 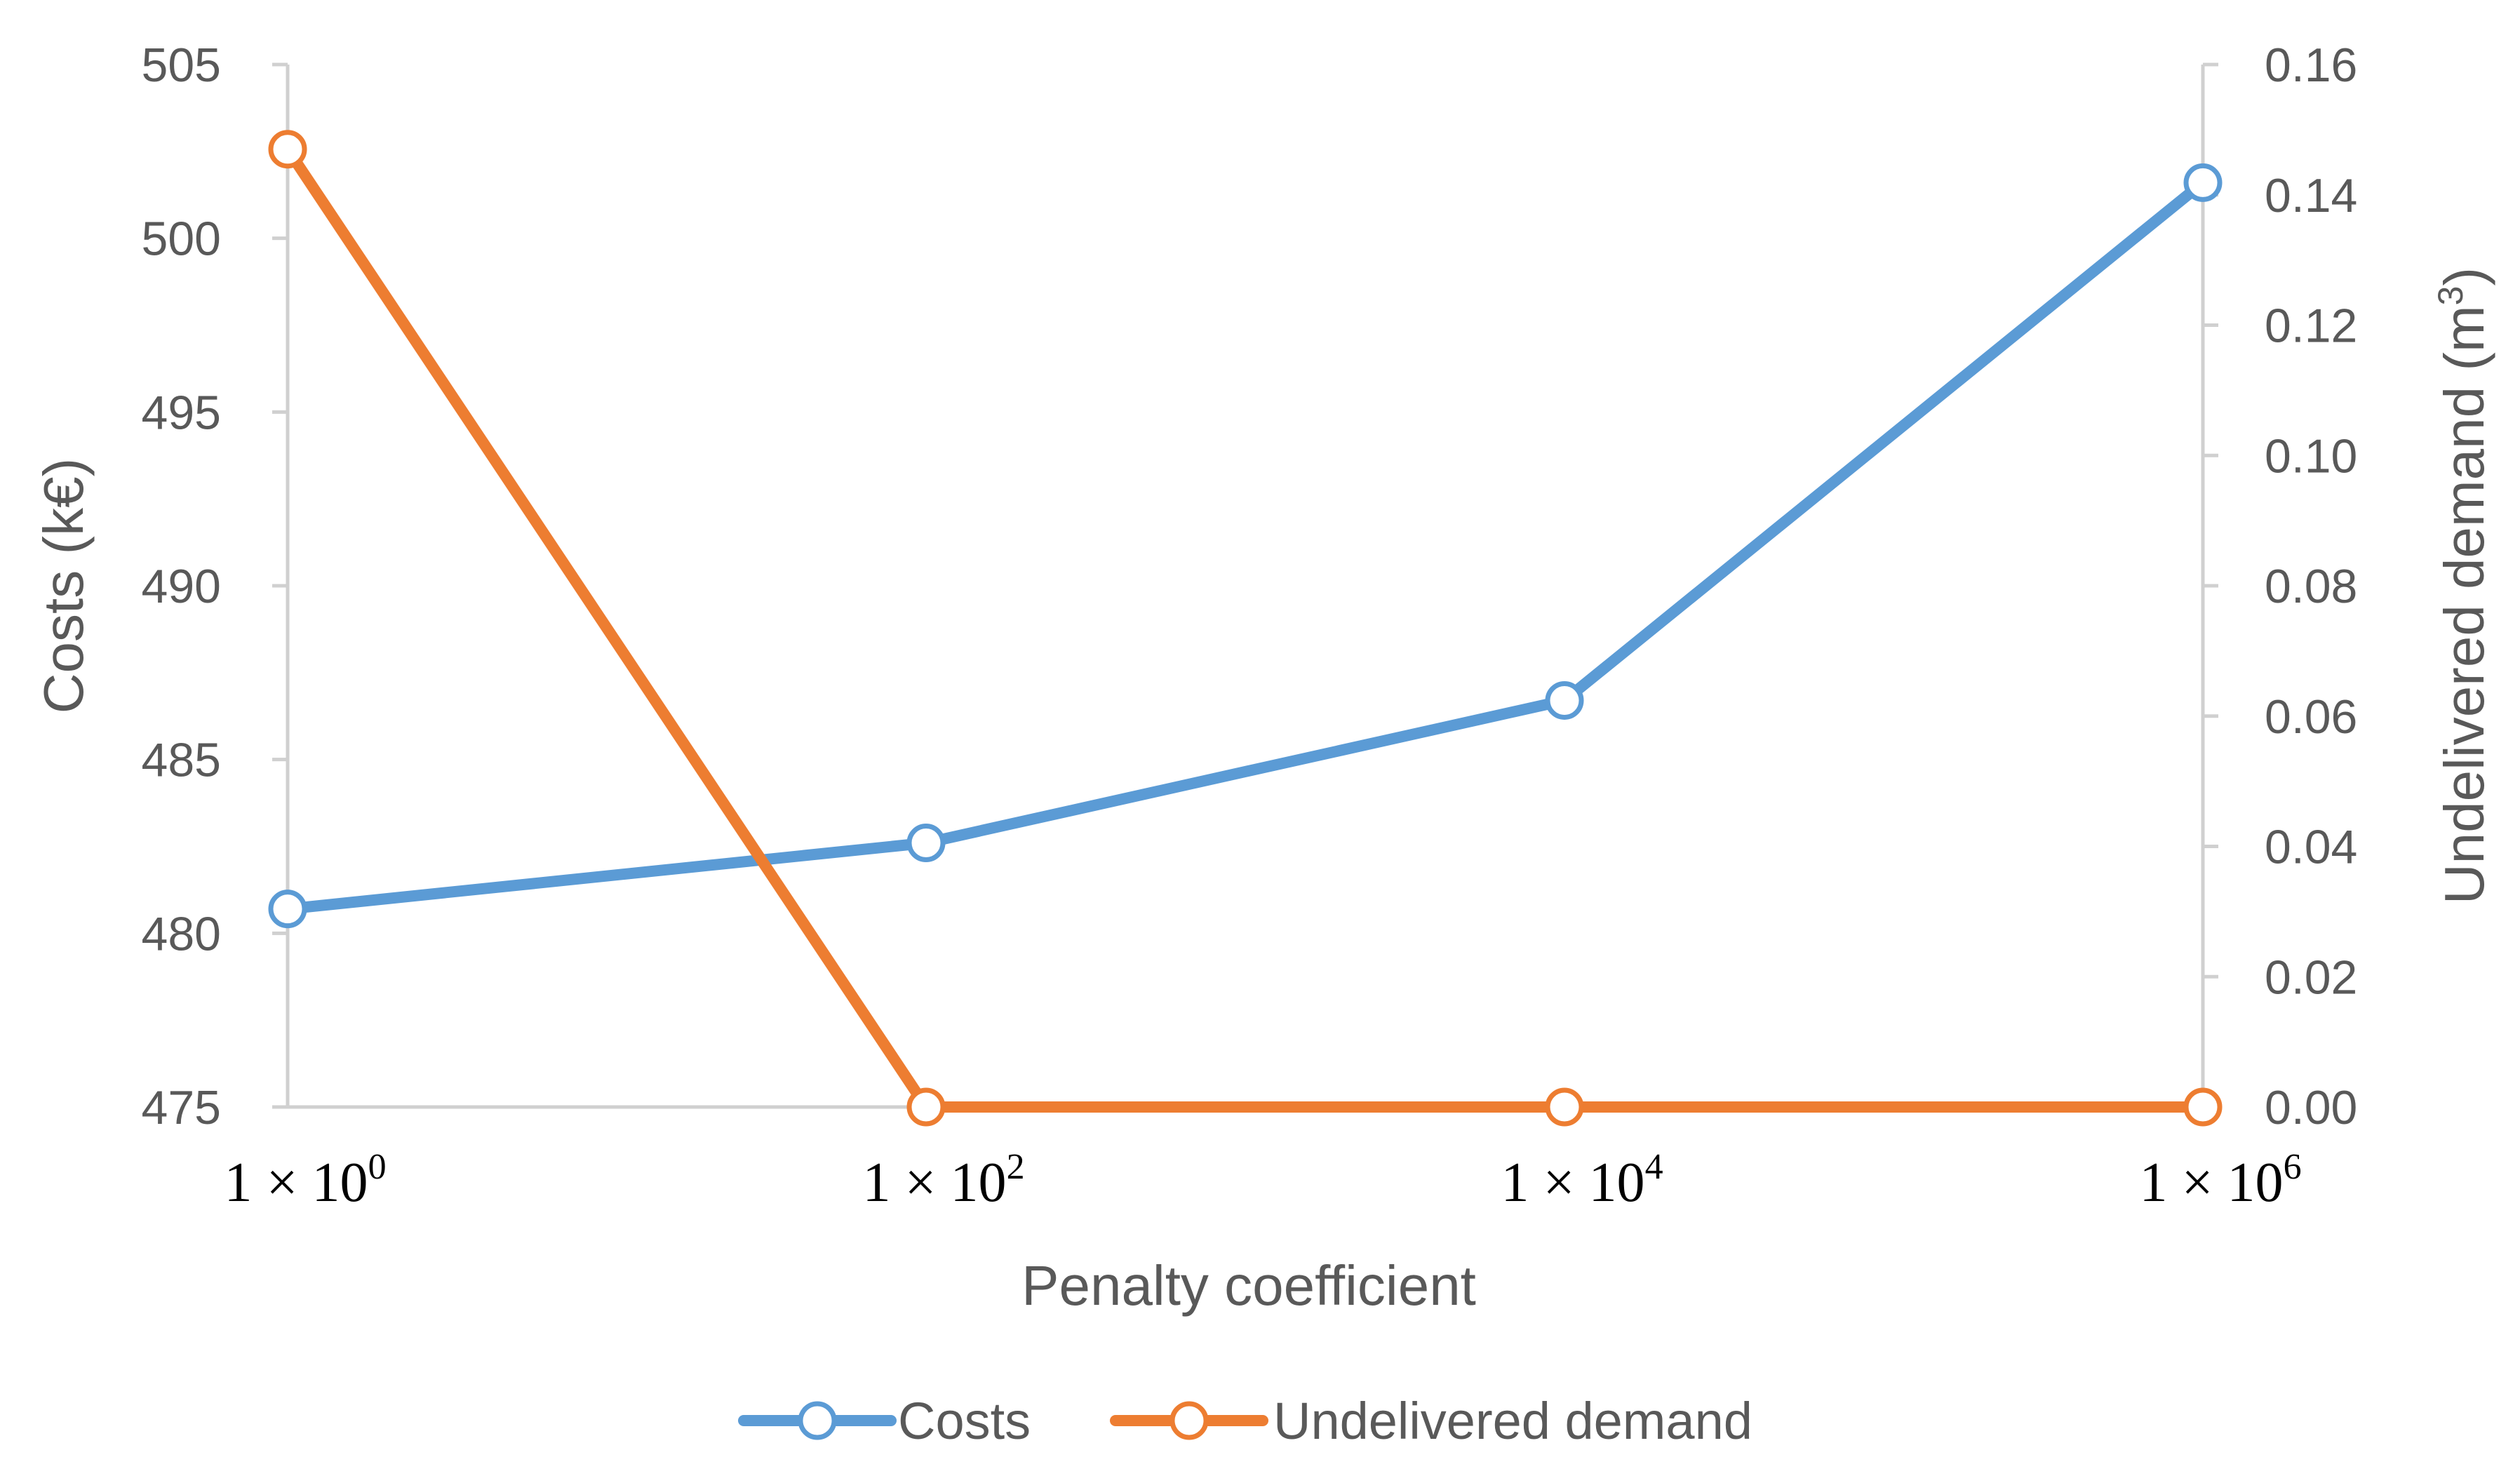 What do you see at coordinates (2311, 195) in the screenshot?
I see `right-axis-tick-label: 0.14` at bounding box center [2311, 195].